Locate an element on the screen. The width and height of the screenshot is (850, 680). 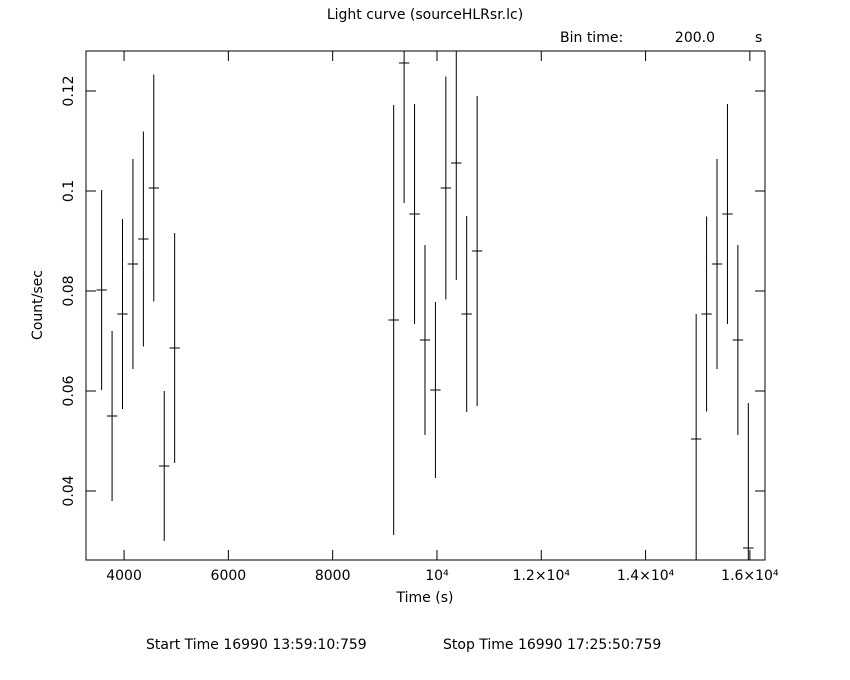
y-tick-label: 0.1 is located at coordinates (69, 191).